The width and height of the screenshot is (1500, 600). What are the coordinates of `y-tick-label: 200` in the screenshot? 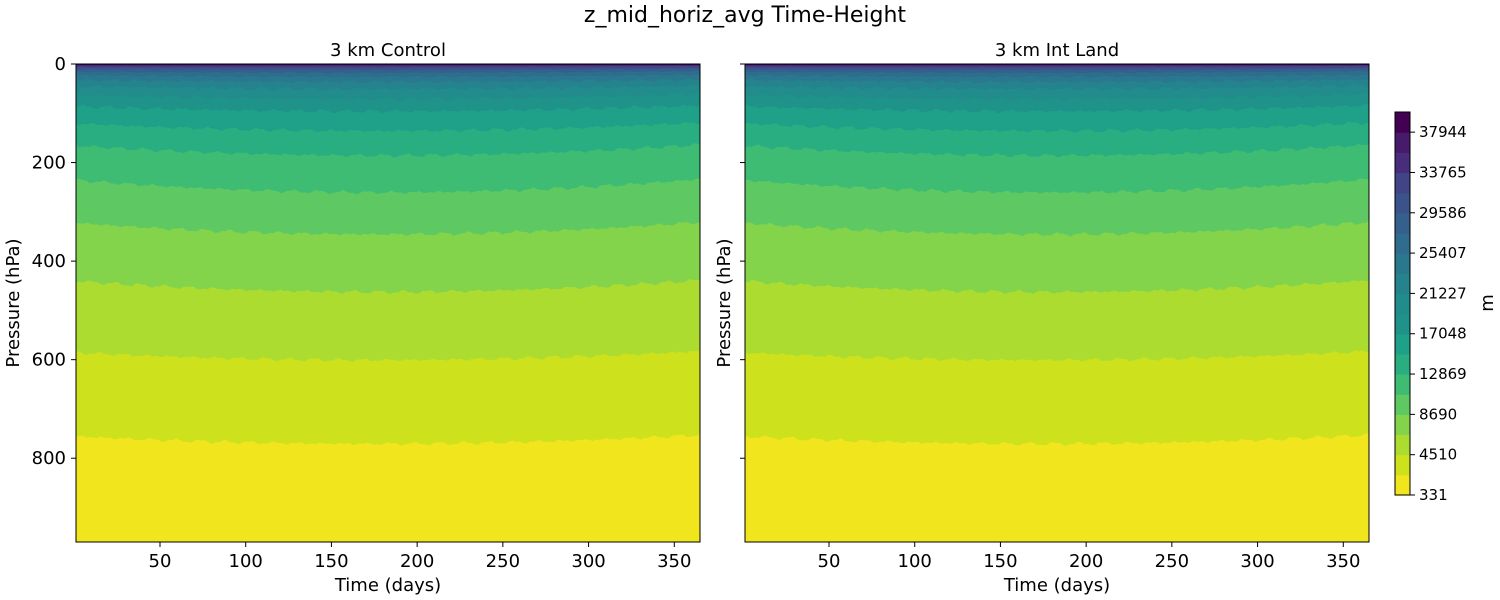 It's located at (49, 163).